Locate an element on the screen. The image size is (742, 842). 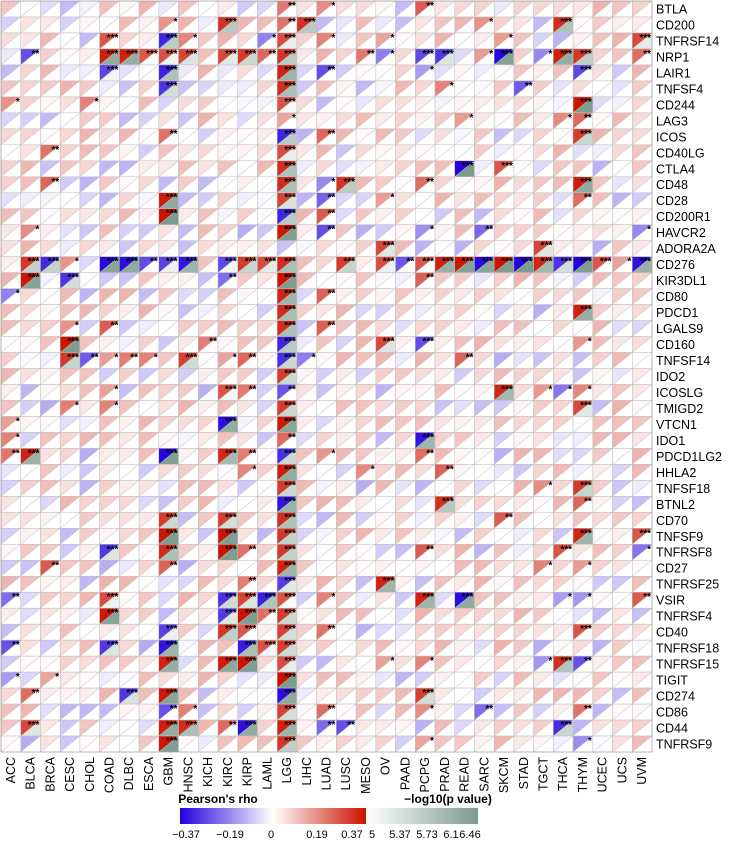
logp-legend-title: −log10(p value) is located at coordinates (448, 799).